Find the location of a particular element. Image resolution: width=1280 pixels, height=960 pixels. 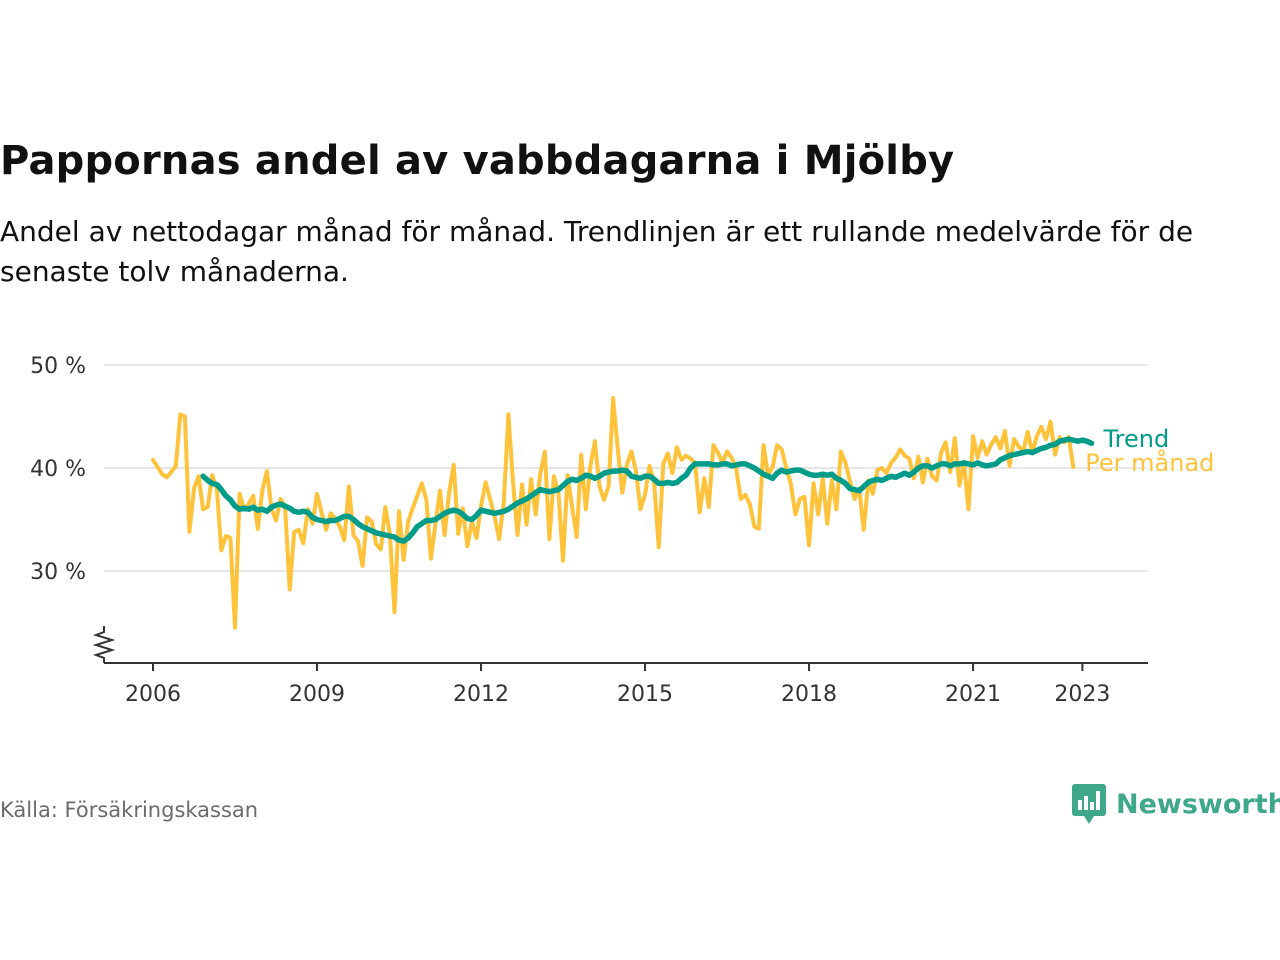

x-tick-label: 2015 is located at coordinates (645, 694).